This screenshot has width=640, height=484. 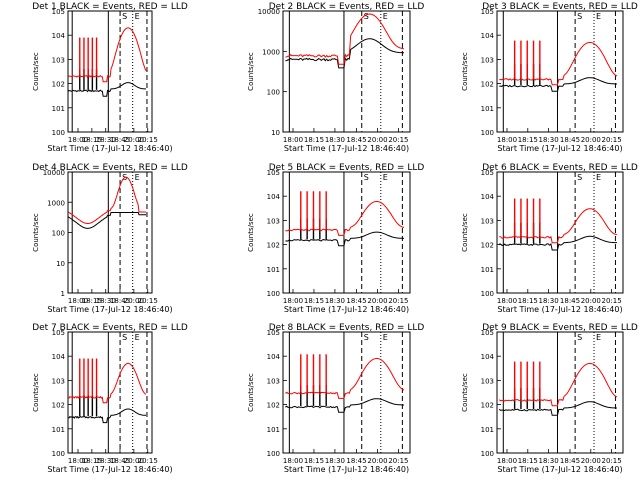 What do you see at coordinates (398, 461) in the screenshot?
I see `det8-xtick-label: 20:15` at bounding box center [398, 461].